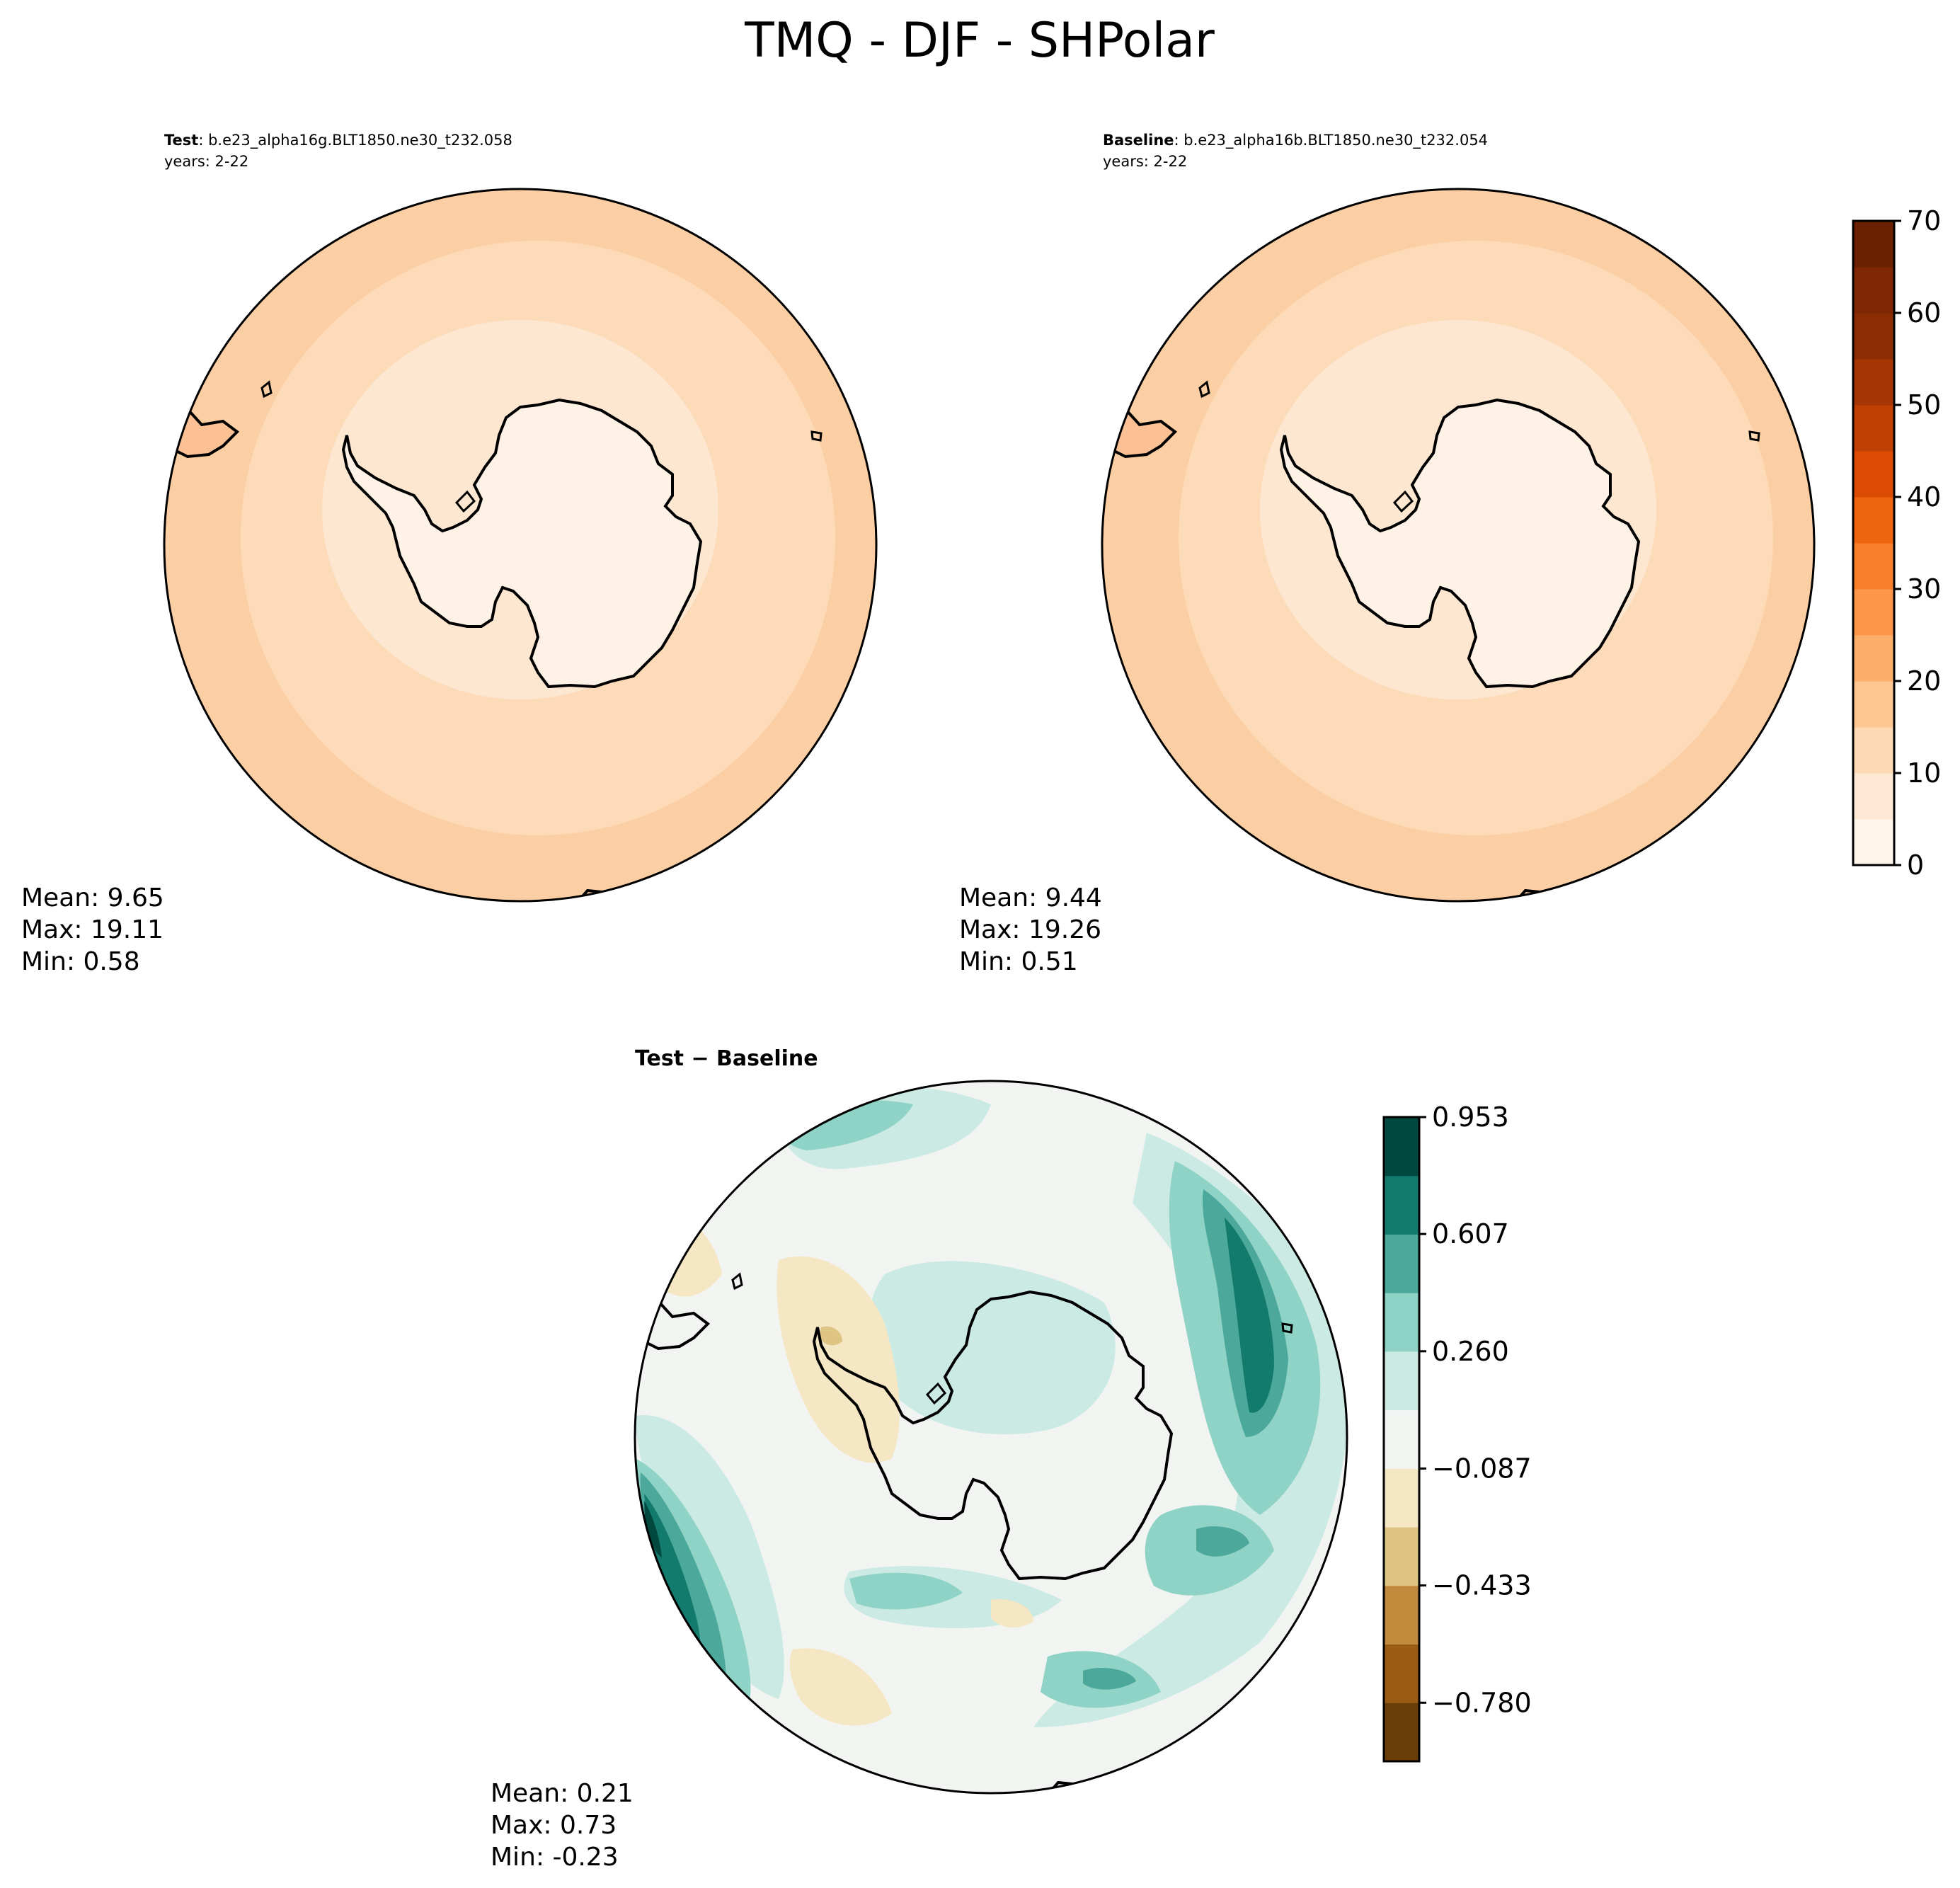  What do you see at coordinates (1924, 221) in the screenshot?
I see `main-colorbar-tick-label: 70` at bounding box center [1924, 221].